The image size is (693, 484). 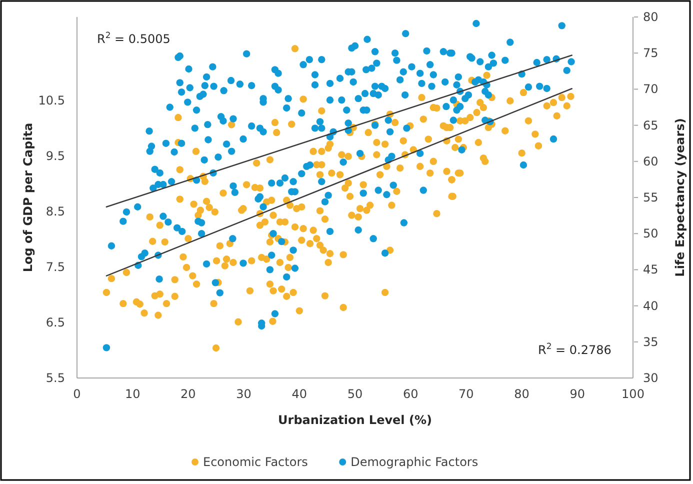 I want to click on y-tick-label: 10.5, so click(x=51, y=100).